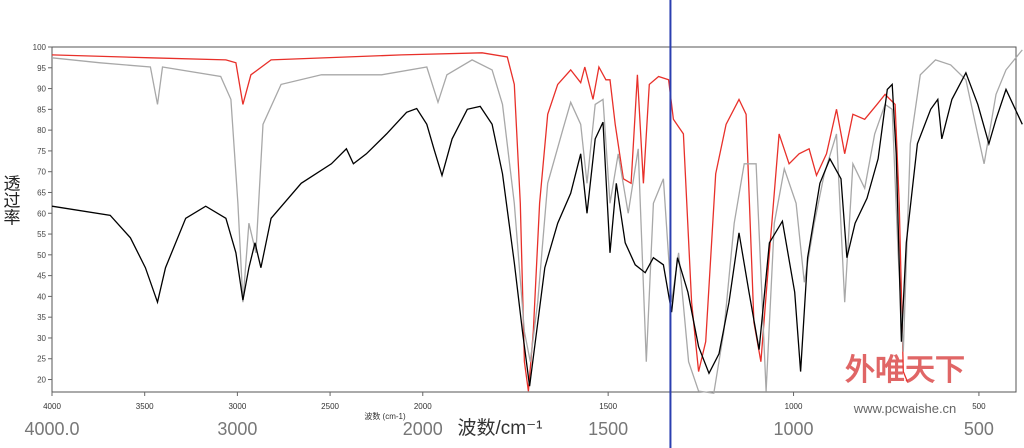 The image size is (1024, 448). I want to click on y-tick-label: 40, so click(41, 296).